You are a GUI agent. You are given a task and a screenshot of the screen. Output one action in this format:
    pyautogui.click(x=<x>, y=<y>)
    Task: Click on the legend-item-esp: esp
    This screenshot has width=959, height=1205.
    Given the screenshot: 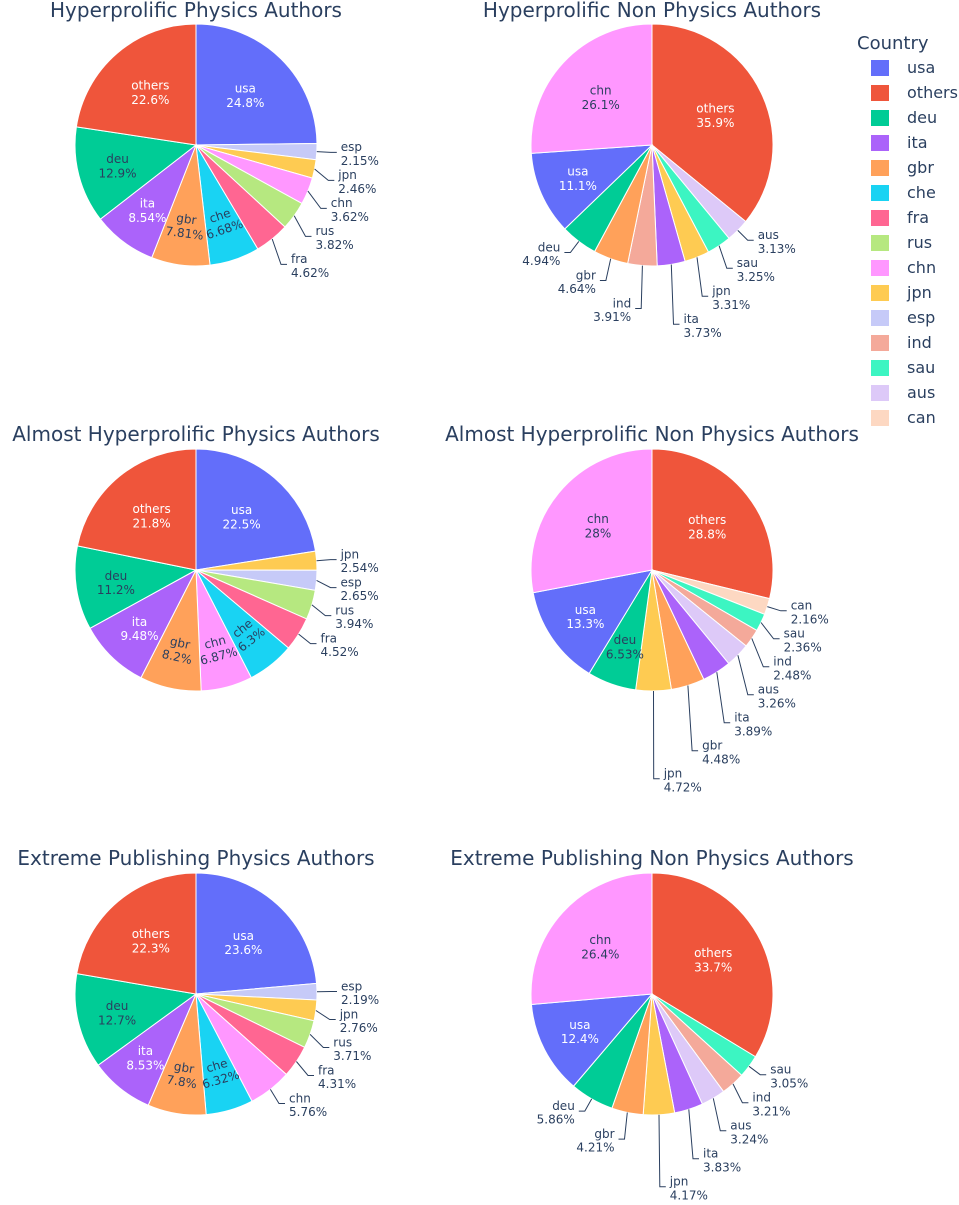 What is the action you would take?
    pyautogui.click(x=903, y=317)
    